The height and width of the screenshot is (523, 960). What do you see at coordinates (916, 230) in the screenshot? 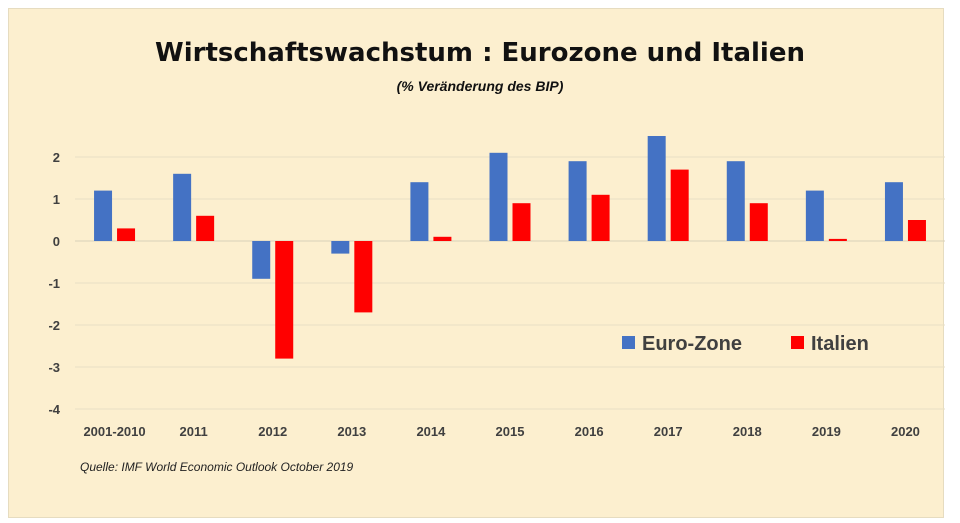
I see `bar-italien-2020` at bounding box center [916, 230].